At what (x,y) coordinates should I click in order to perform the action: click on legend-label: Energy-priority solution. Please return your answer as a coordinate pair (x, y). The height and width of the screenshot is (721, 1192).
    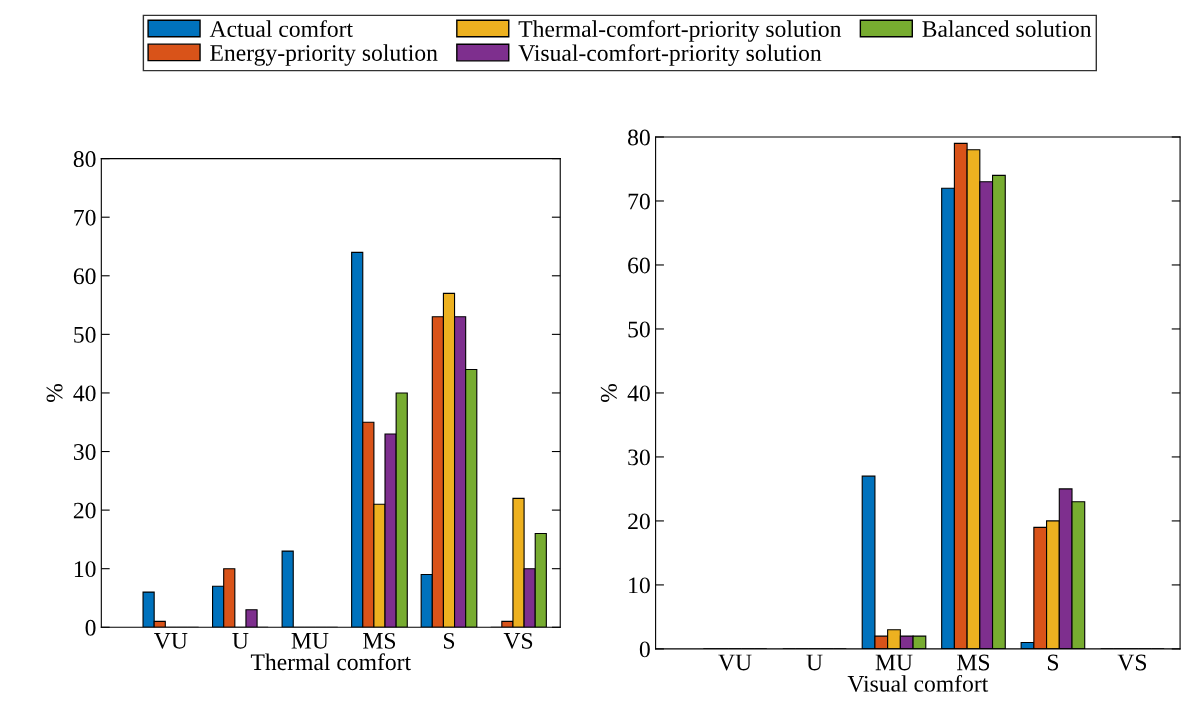
    Looking at the image, I should click on (324, 55).